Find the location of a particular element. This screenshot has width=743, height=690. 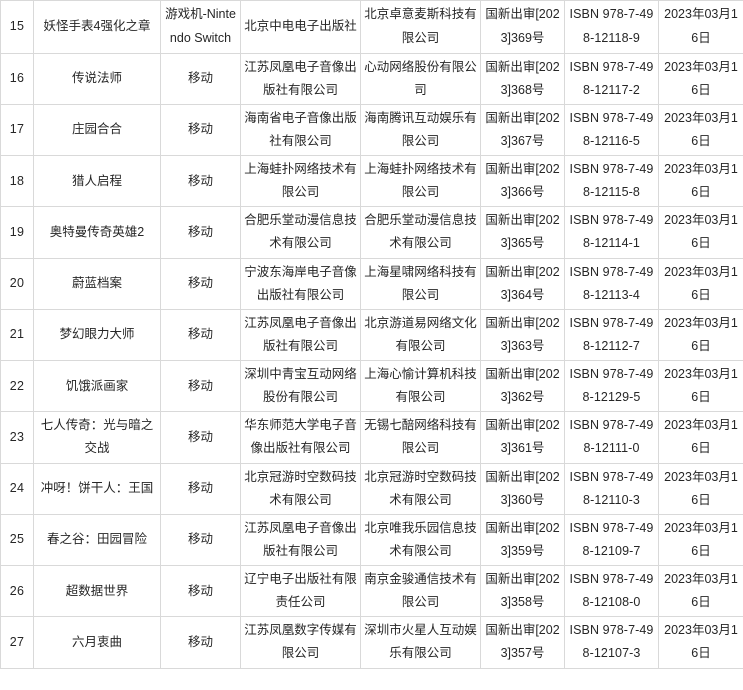

cell-publishing-unit: 深圳中青宝互动网络股份有限公司 is located at coordinates (300, 386).